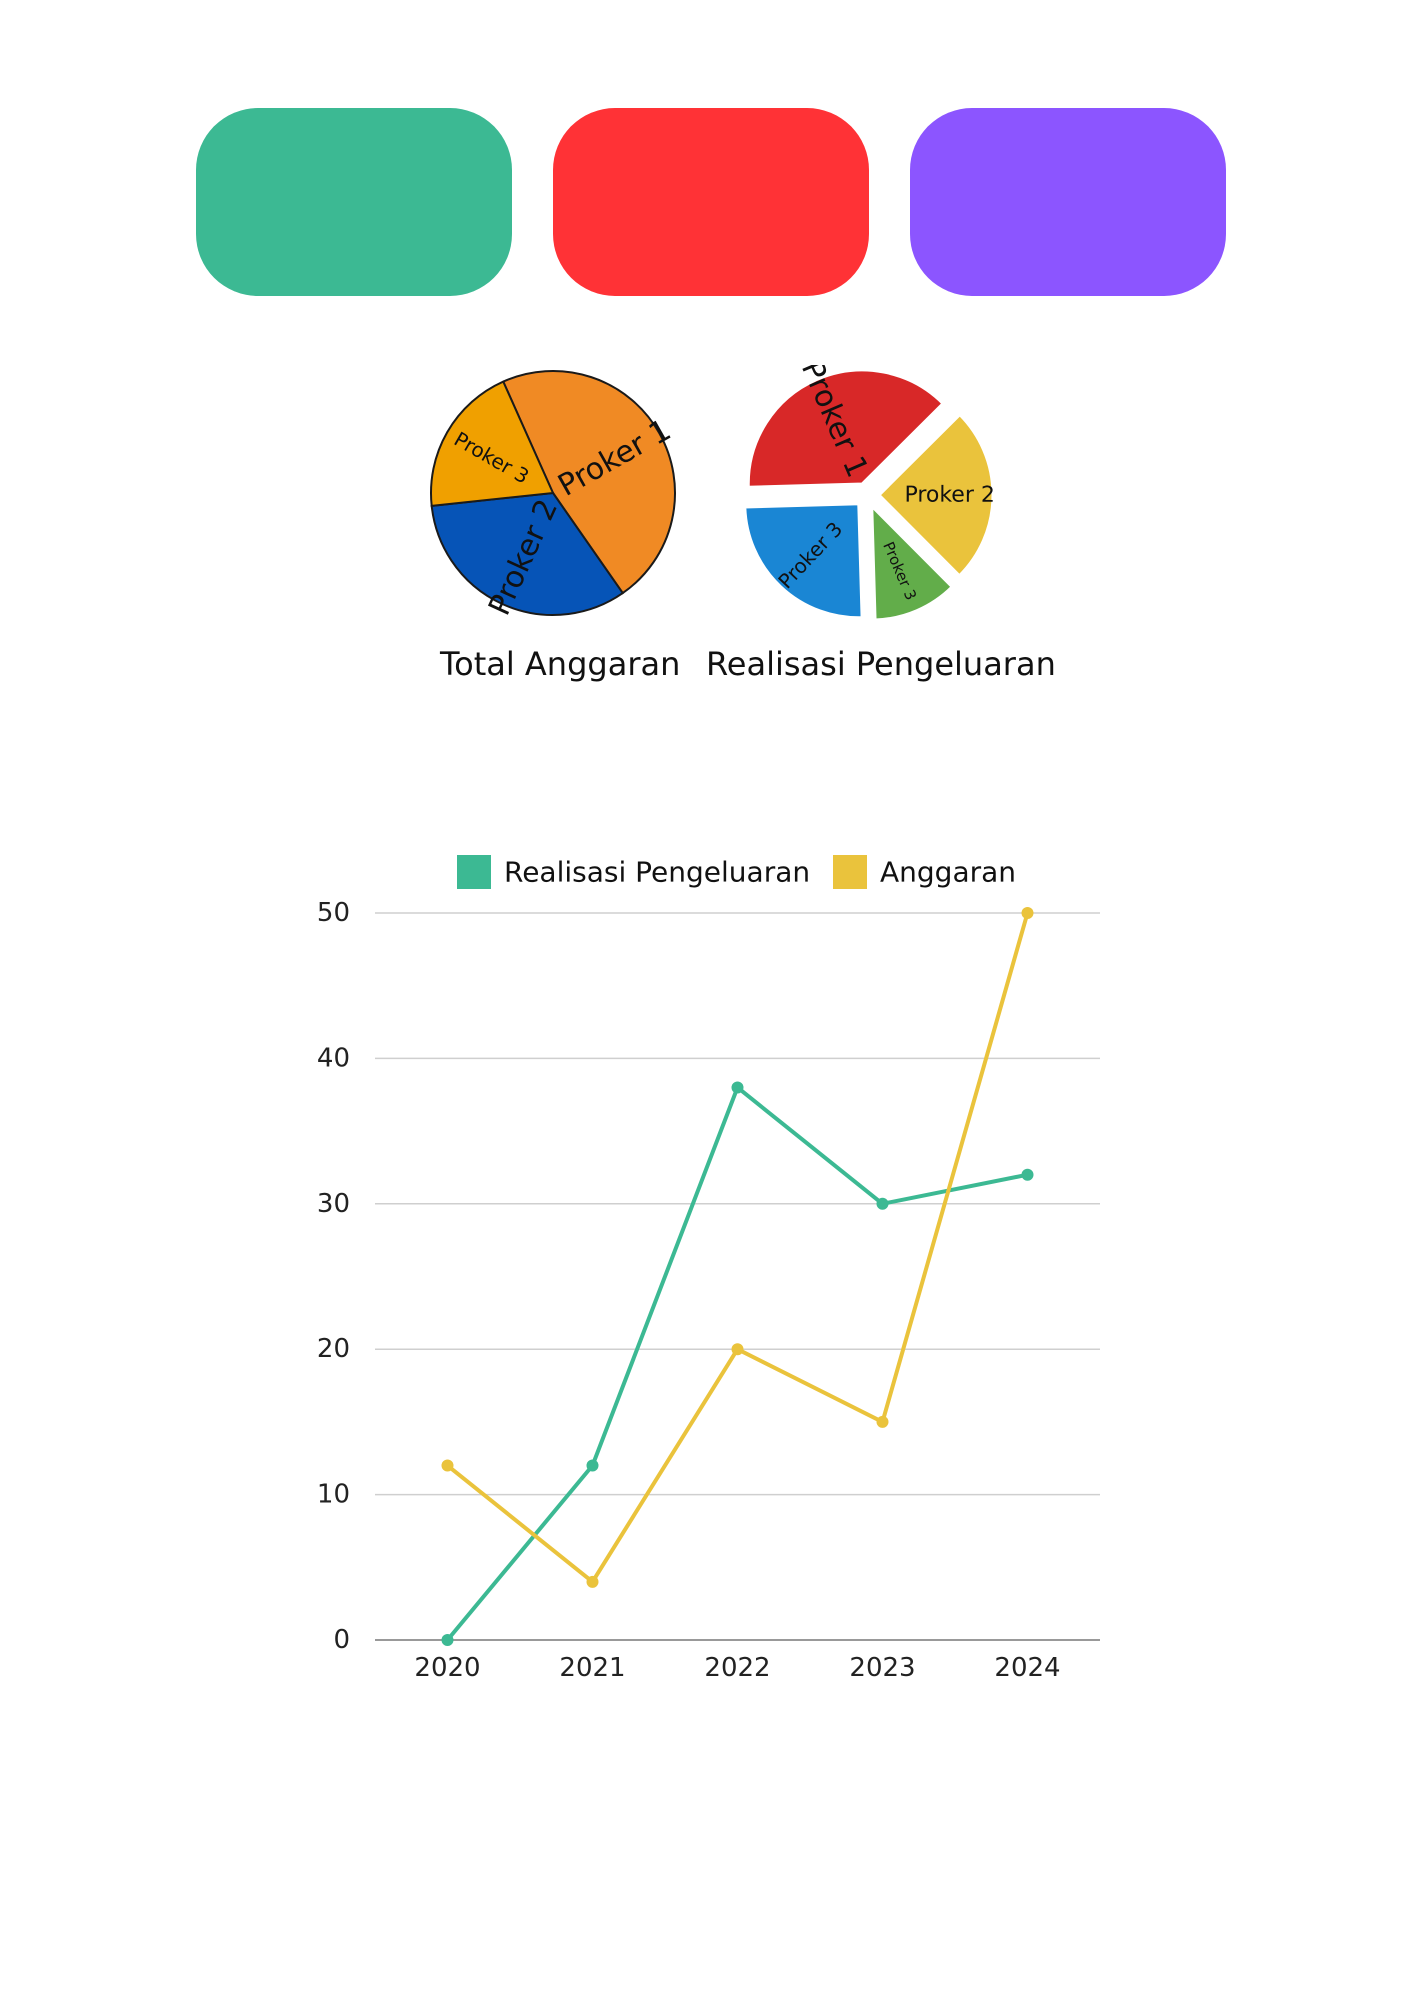 The height and width of the screenshot is (2000, 1414). Describe the element at coordinates (341, 1640) in the screenshot. I see `y-tick-label: 0` at that location.